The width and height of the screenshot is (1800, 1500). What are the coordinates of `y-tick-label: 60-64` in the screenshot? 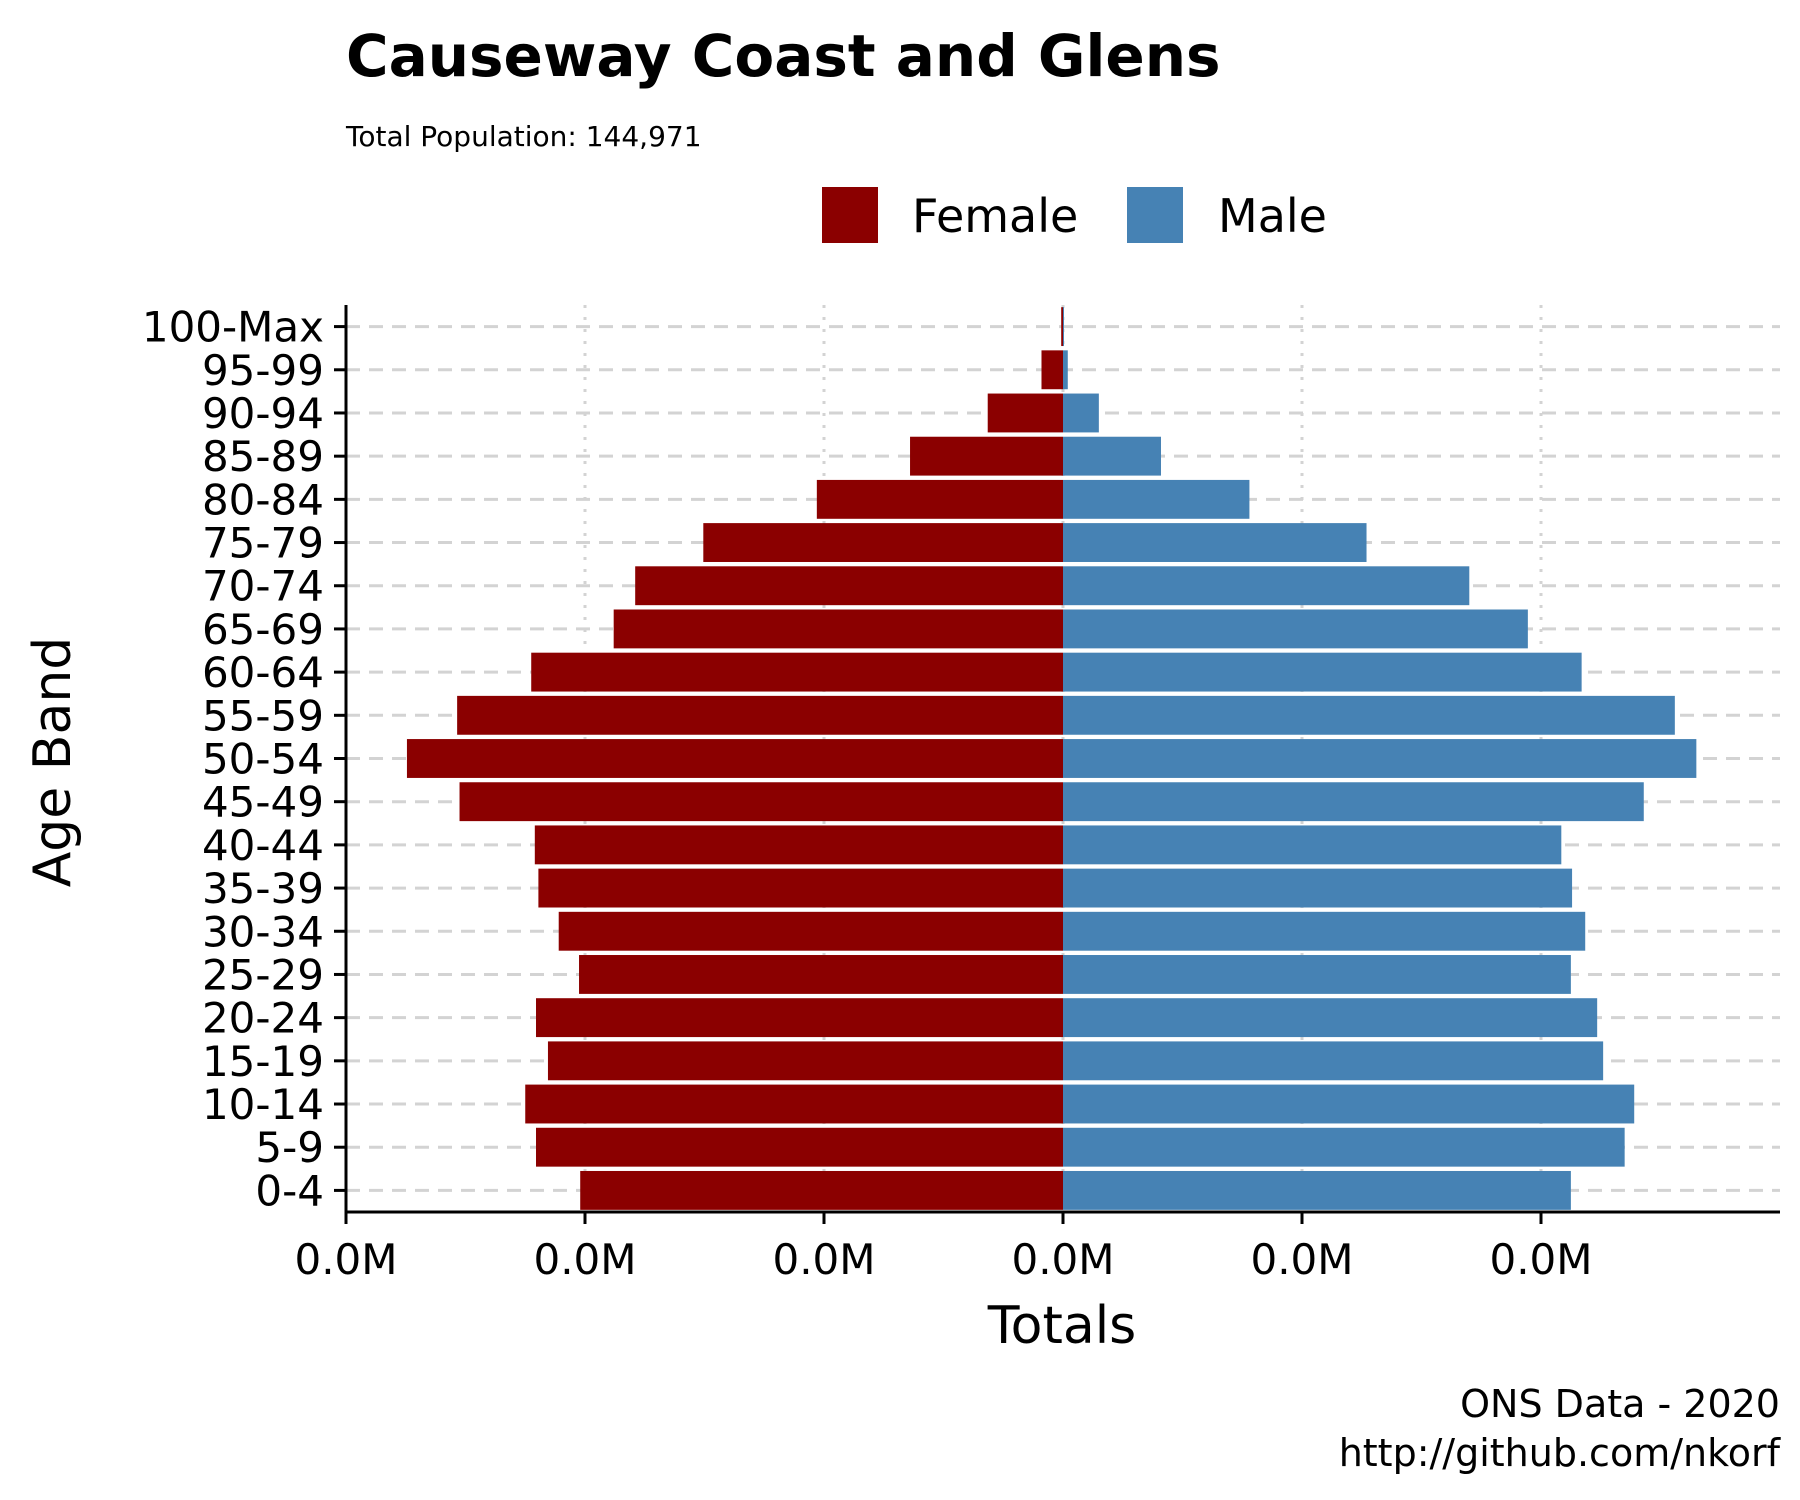 It's located at (263, 672).